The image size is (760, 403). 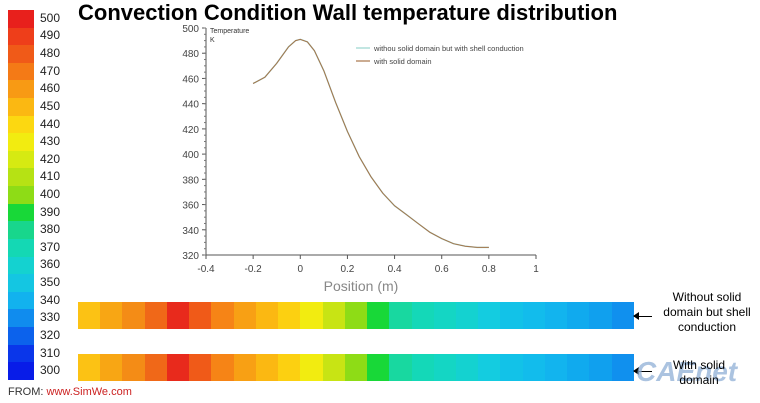 What do you see at coordinates (50, 141) in the screenshot?
I see `colorbar-label: 430` at bounding box center [50, 141].